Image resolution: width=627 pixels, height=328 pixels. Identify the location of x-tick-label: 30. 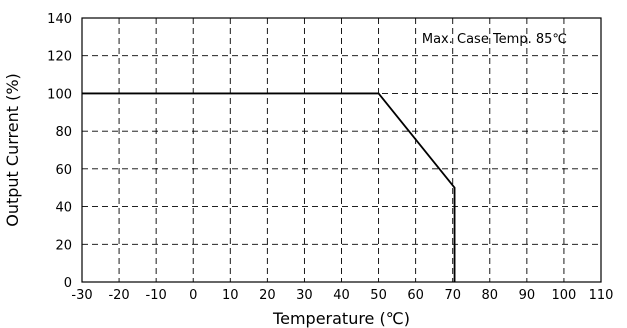
(304, 295).